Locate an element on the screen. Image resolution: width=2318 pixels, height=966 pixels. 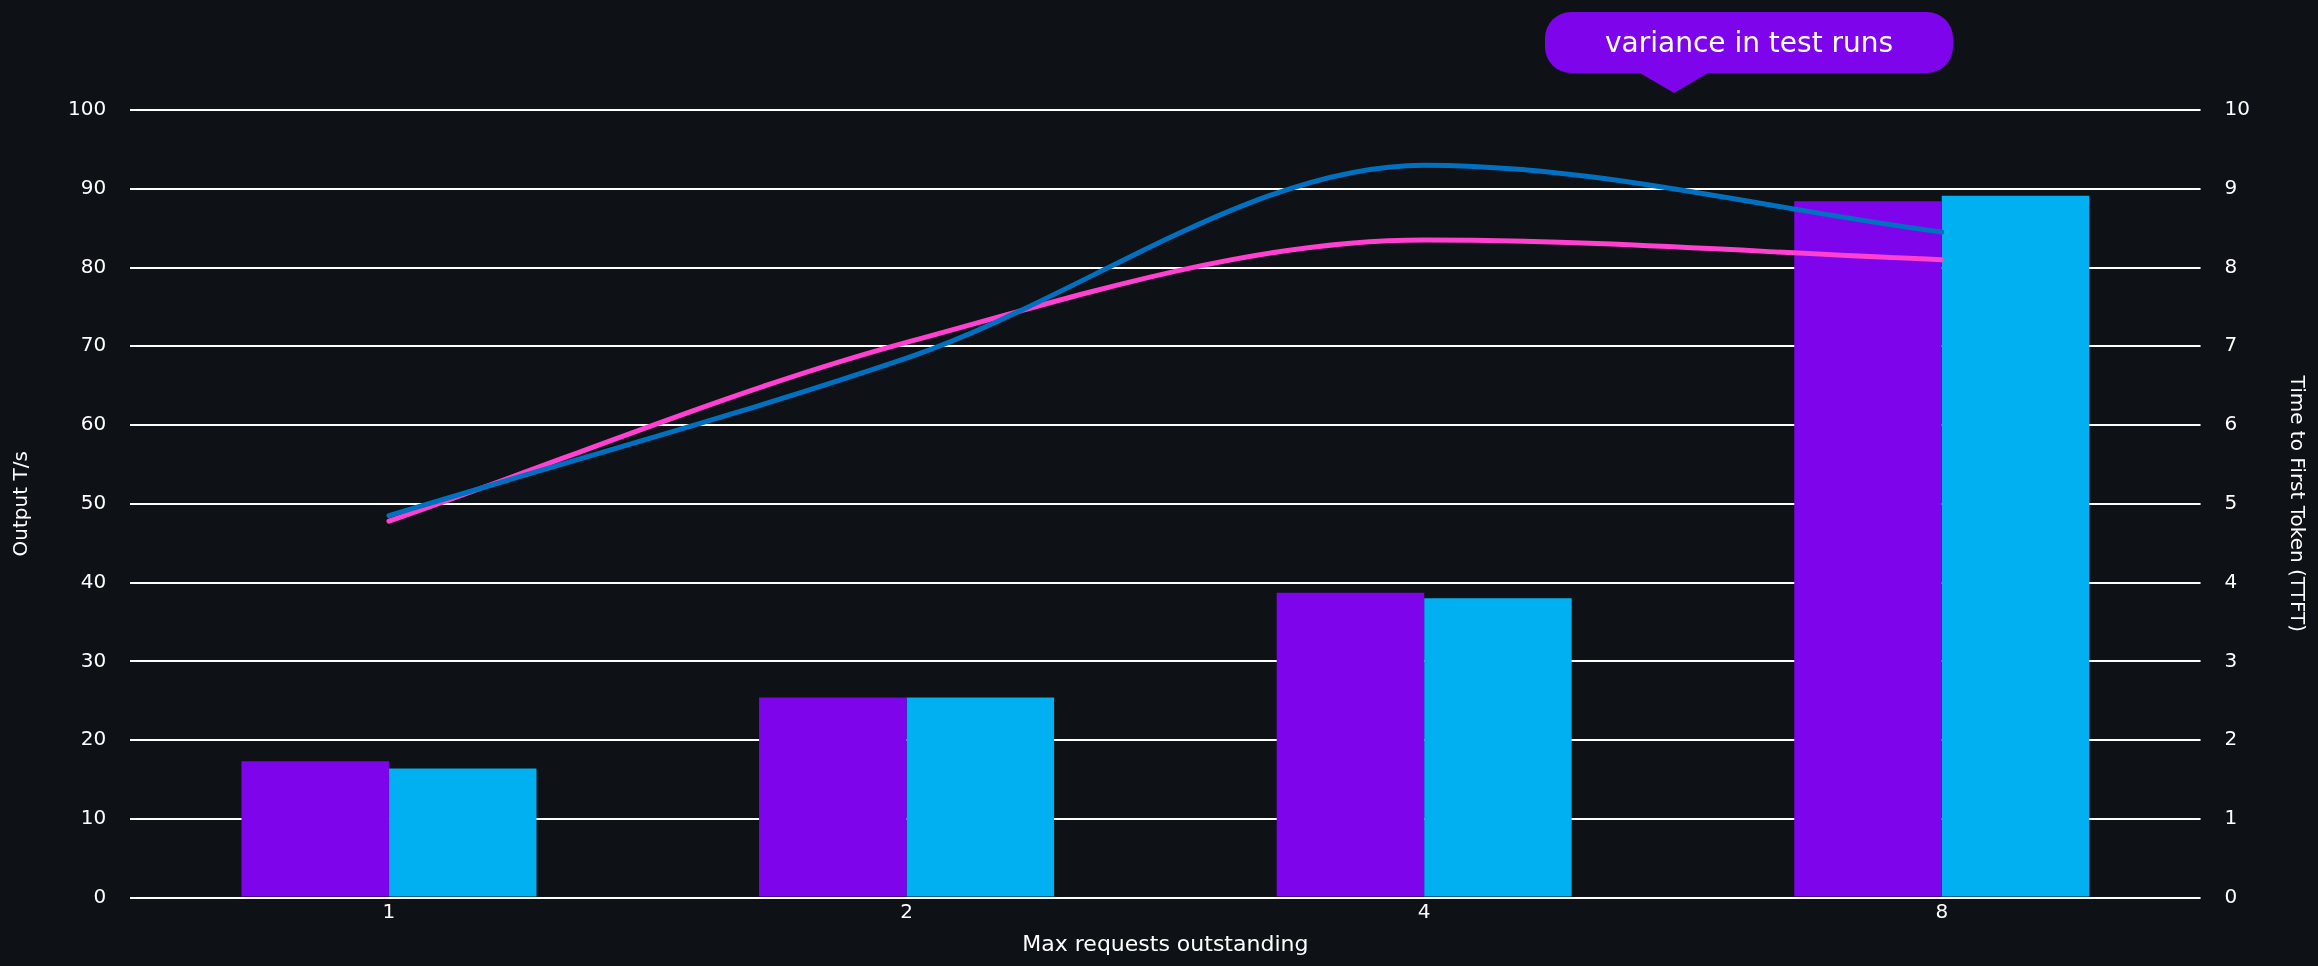
y-tick-label: 50 is located at coordinates (93, 502).